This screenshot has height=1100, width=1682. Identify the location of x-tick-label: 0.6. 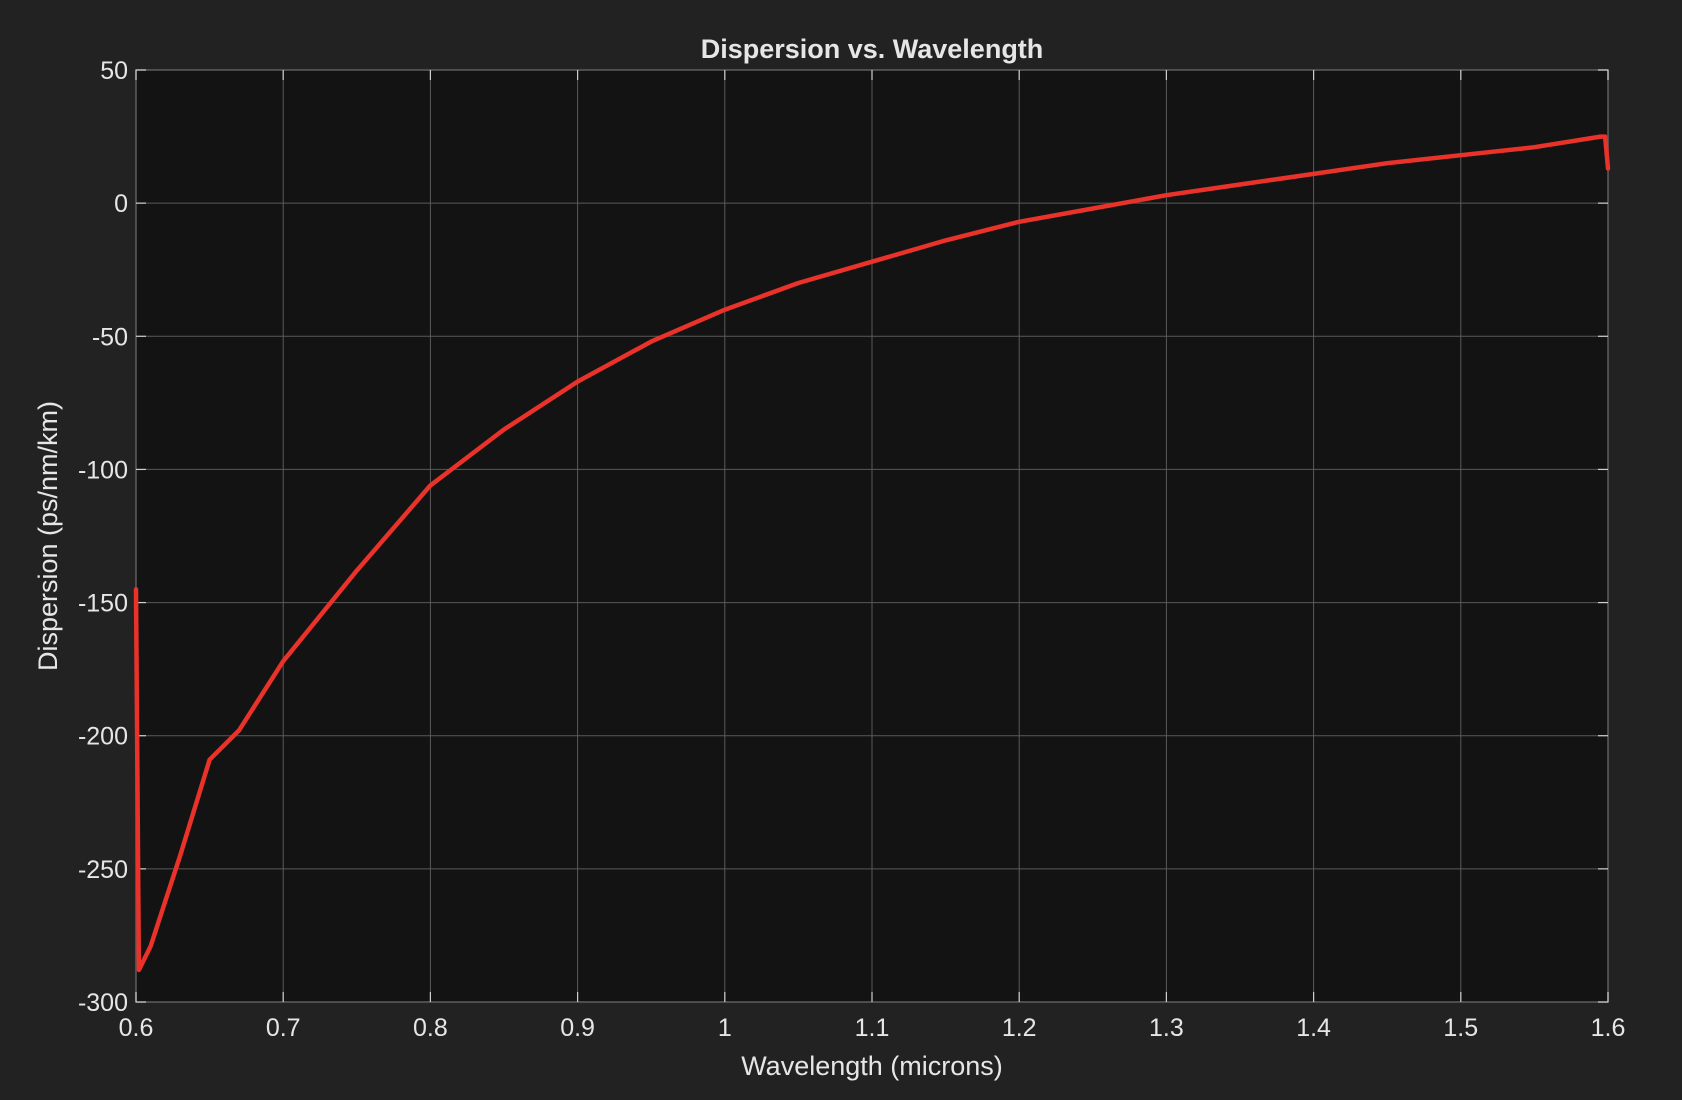
(136, 1028).